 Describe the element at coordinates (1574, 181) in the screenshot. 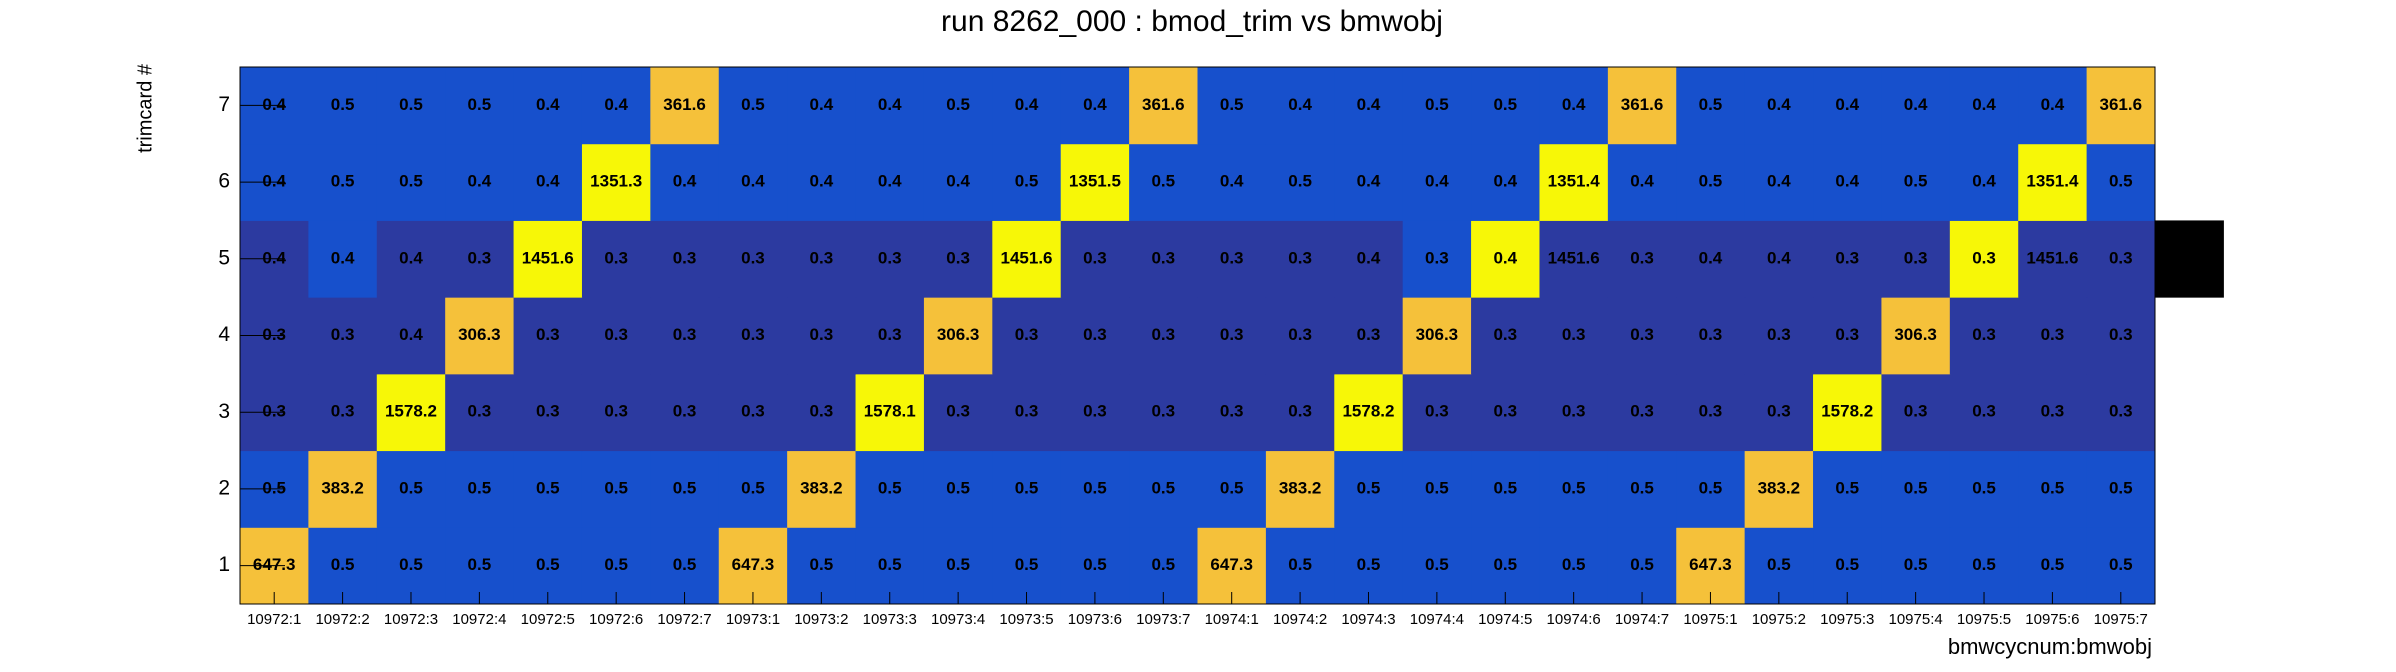

I see `cell-label: 1351.4` at that location.